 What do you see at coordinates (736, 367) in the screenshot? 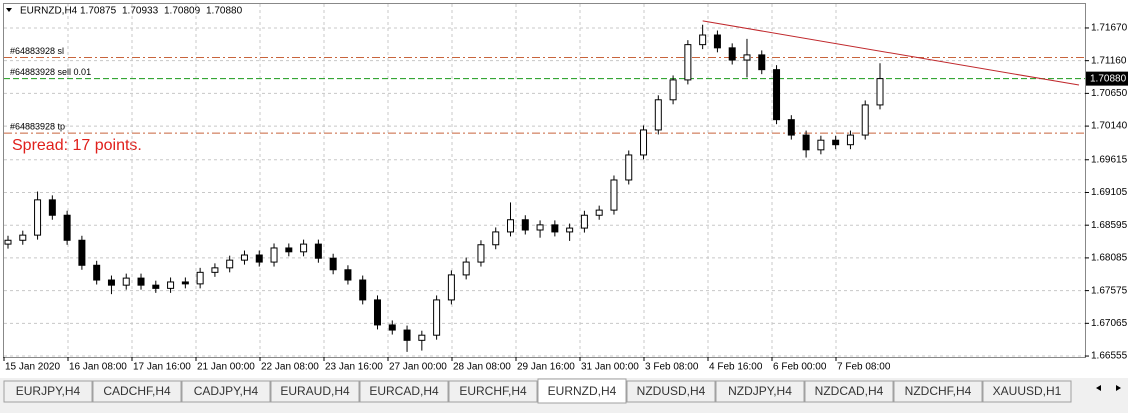
I see `x-tick-label: 4 Feb 16:00` at bounding box center [736, 367].